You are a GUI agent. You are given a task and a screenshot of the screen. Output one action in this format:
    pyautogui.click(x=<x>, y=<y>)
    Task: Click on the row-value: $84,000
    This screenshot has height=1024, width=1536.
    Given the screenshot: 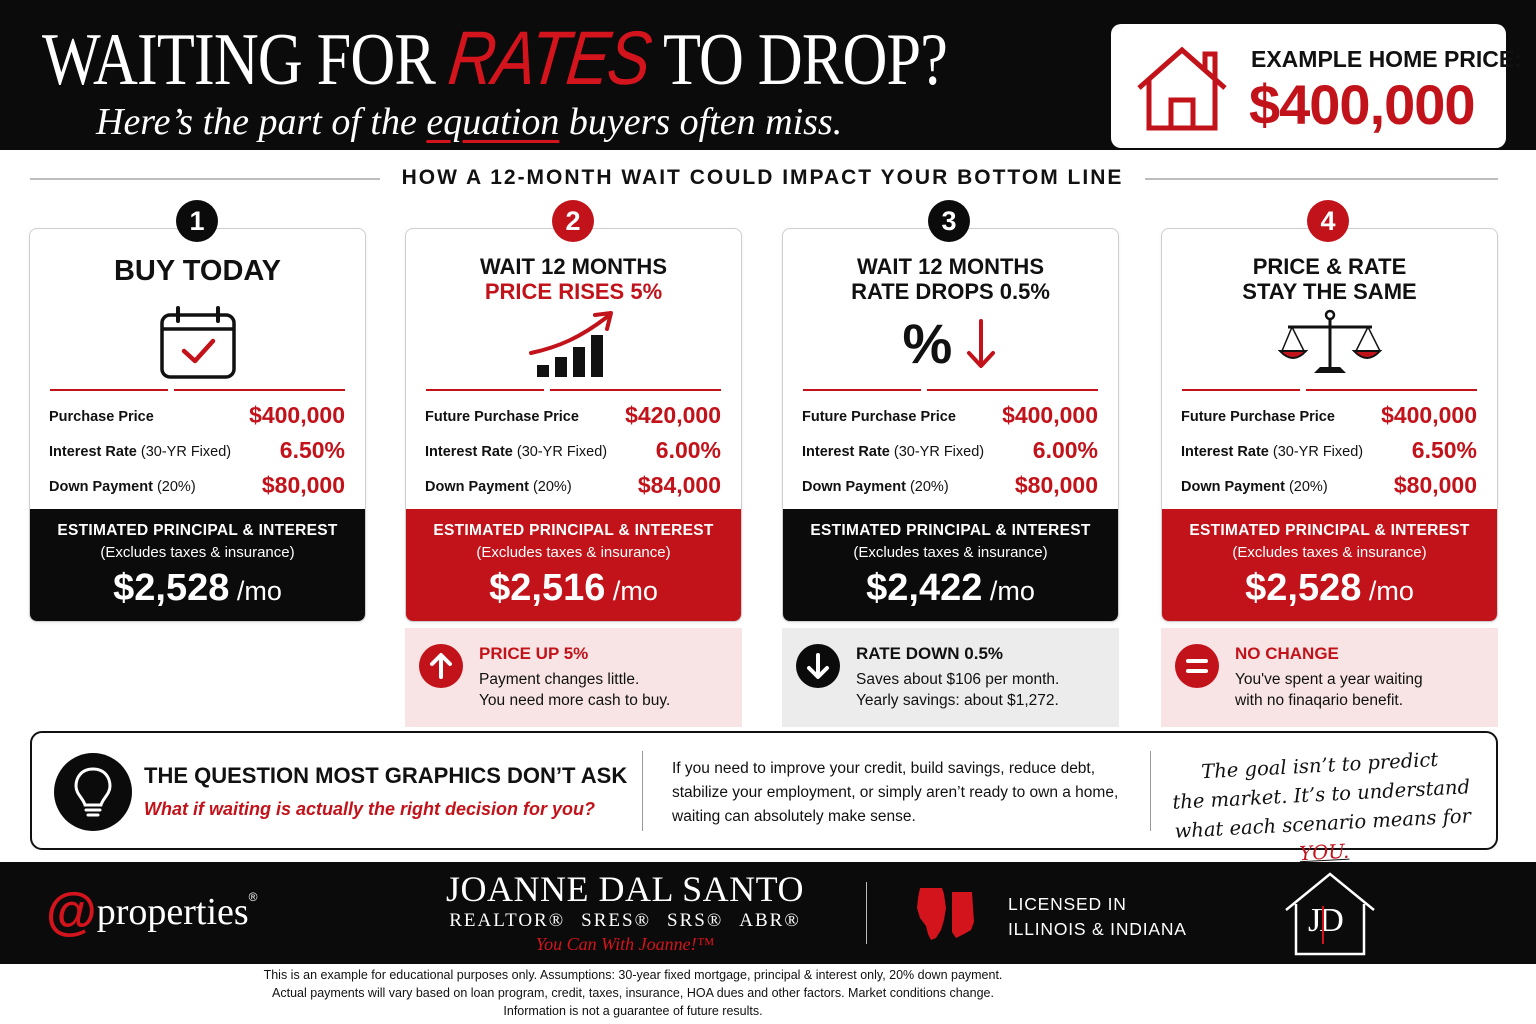 What is the action you would take?
    pyautogui.click(x=679, y=485)
    